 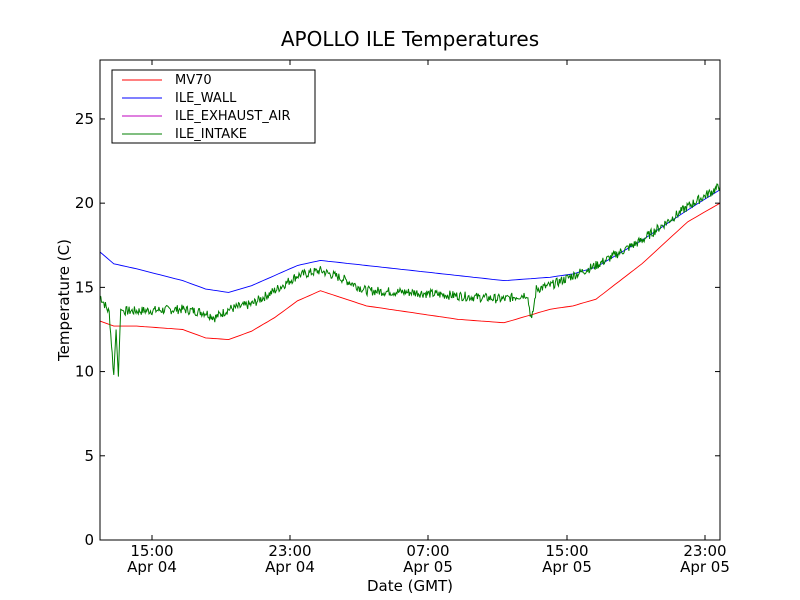 What do you see at coordinates (410, 241) in the screenshot?
I see `series-line-ile-wall` at bounding box center [410, 241].